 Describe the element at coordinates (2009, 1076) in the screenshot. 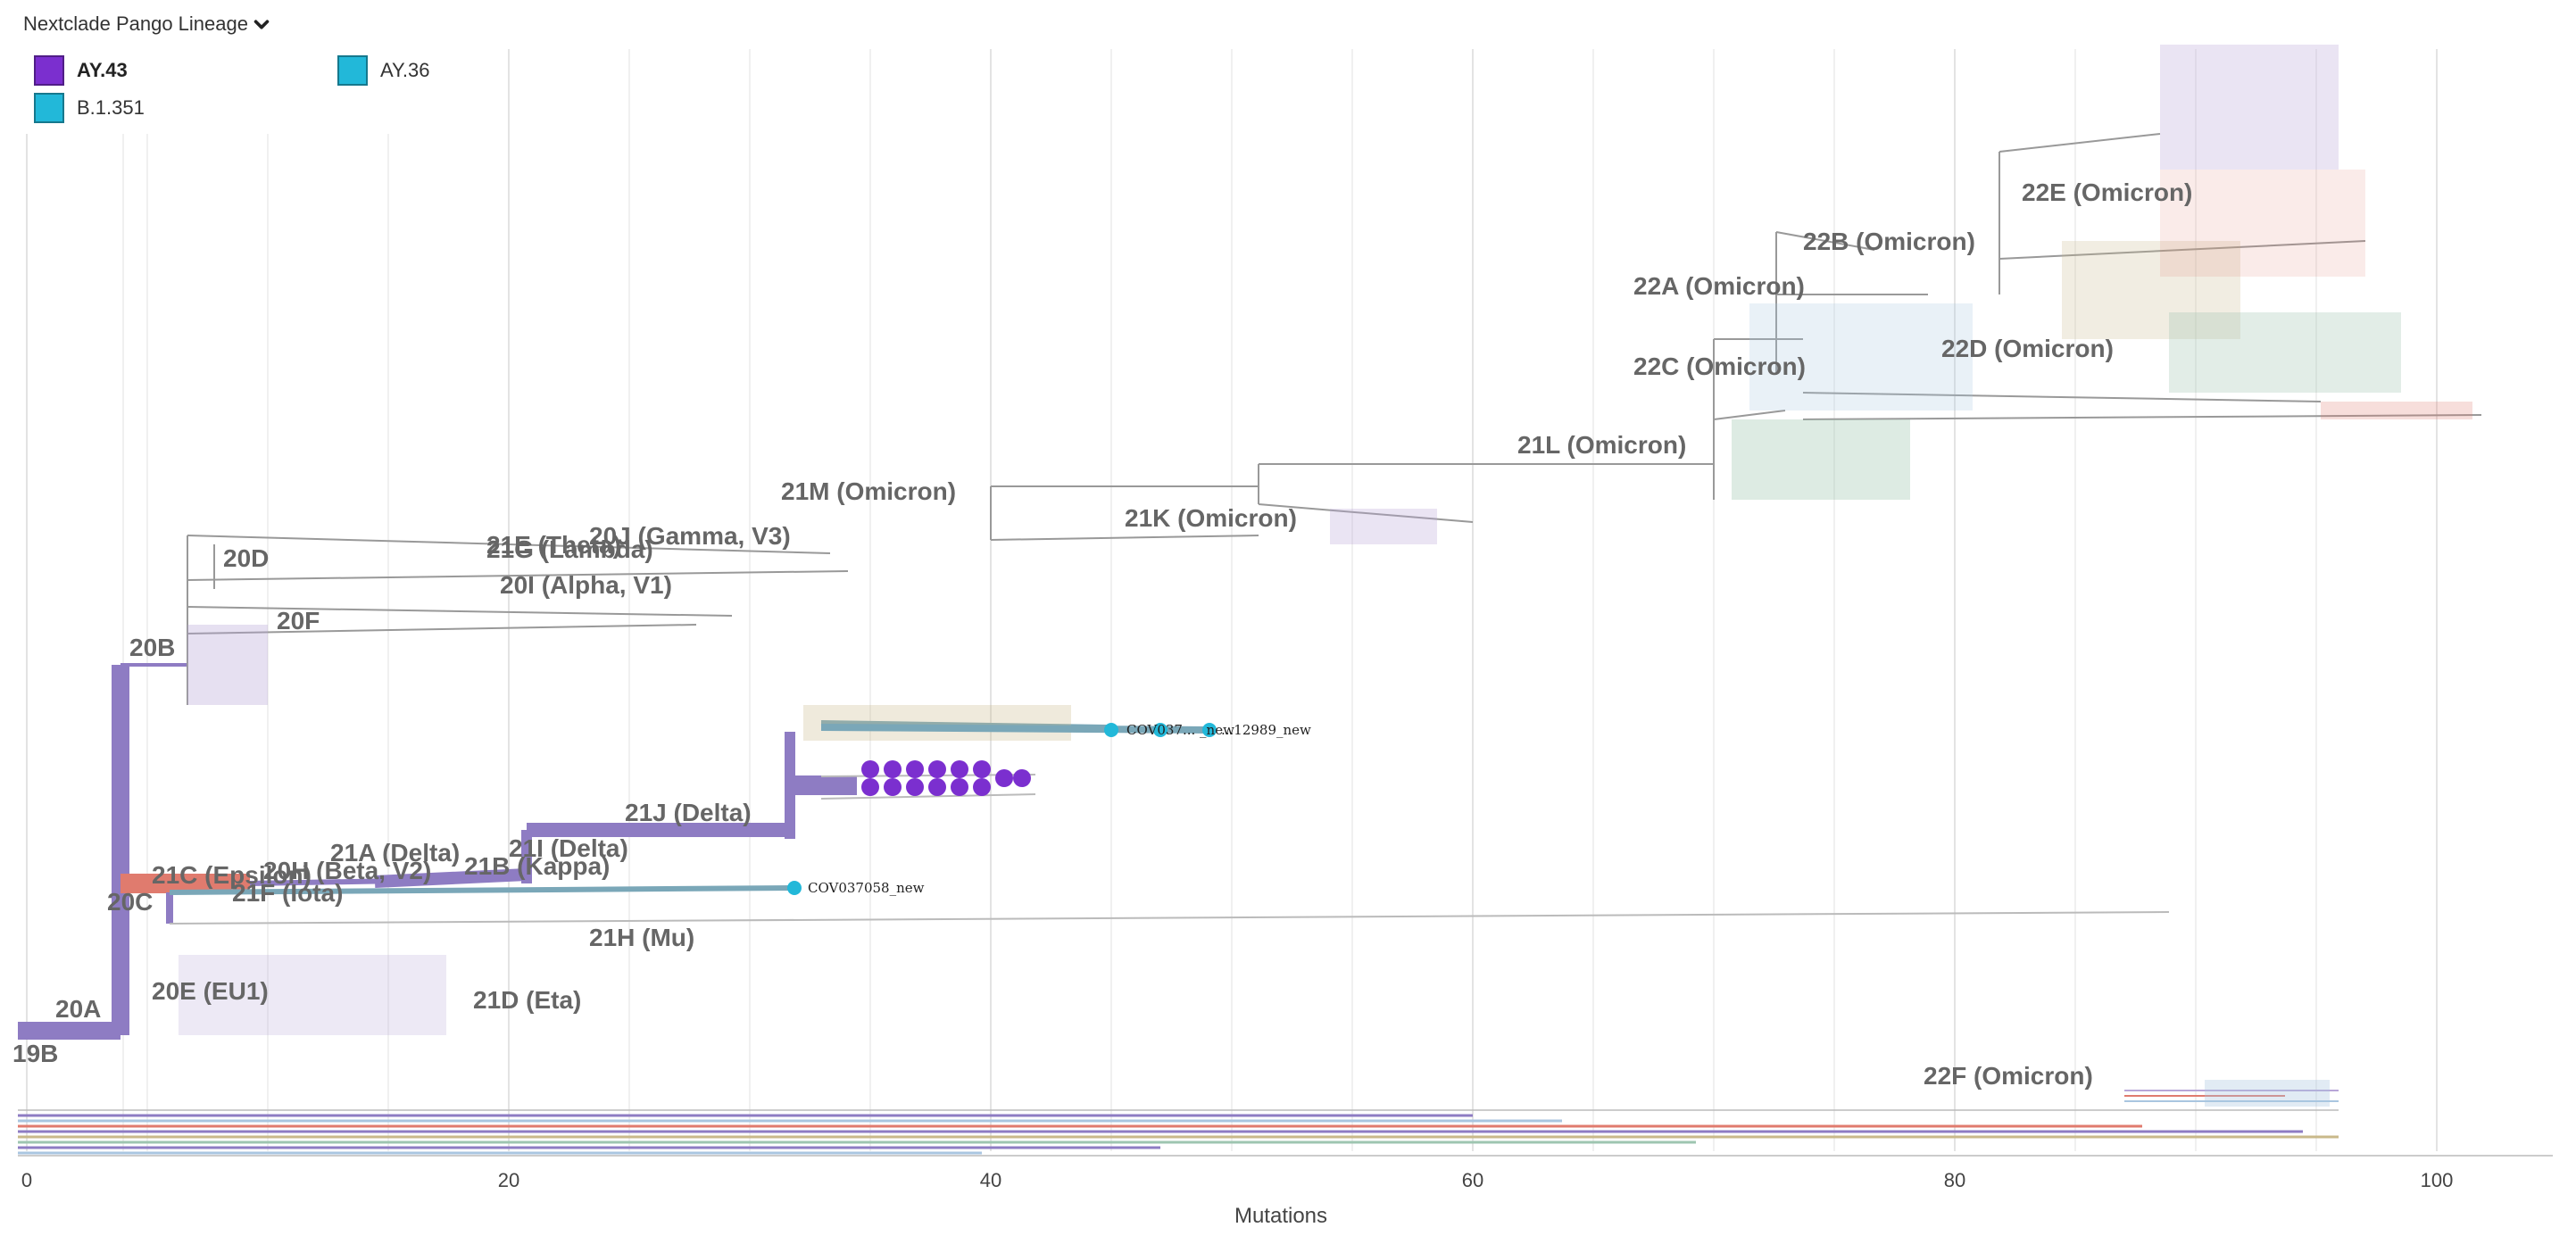

I see `clade-label-22F: 22F (Omicron)` at that location.